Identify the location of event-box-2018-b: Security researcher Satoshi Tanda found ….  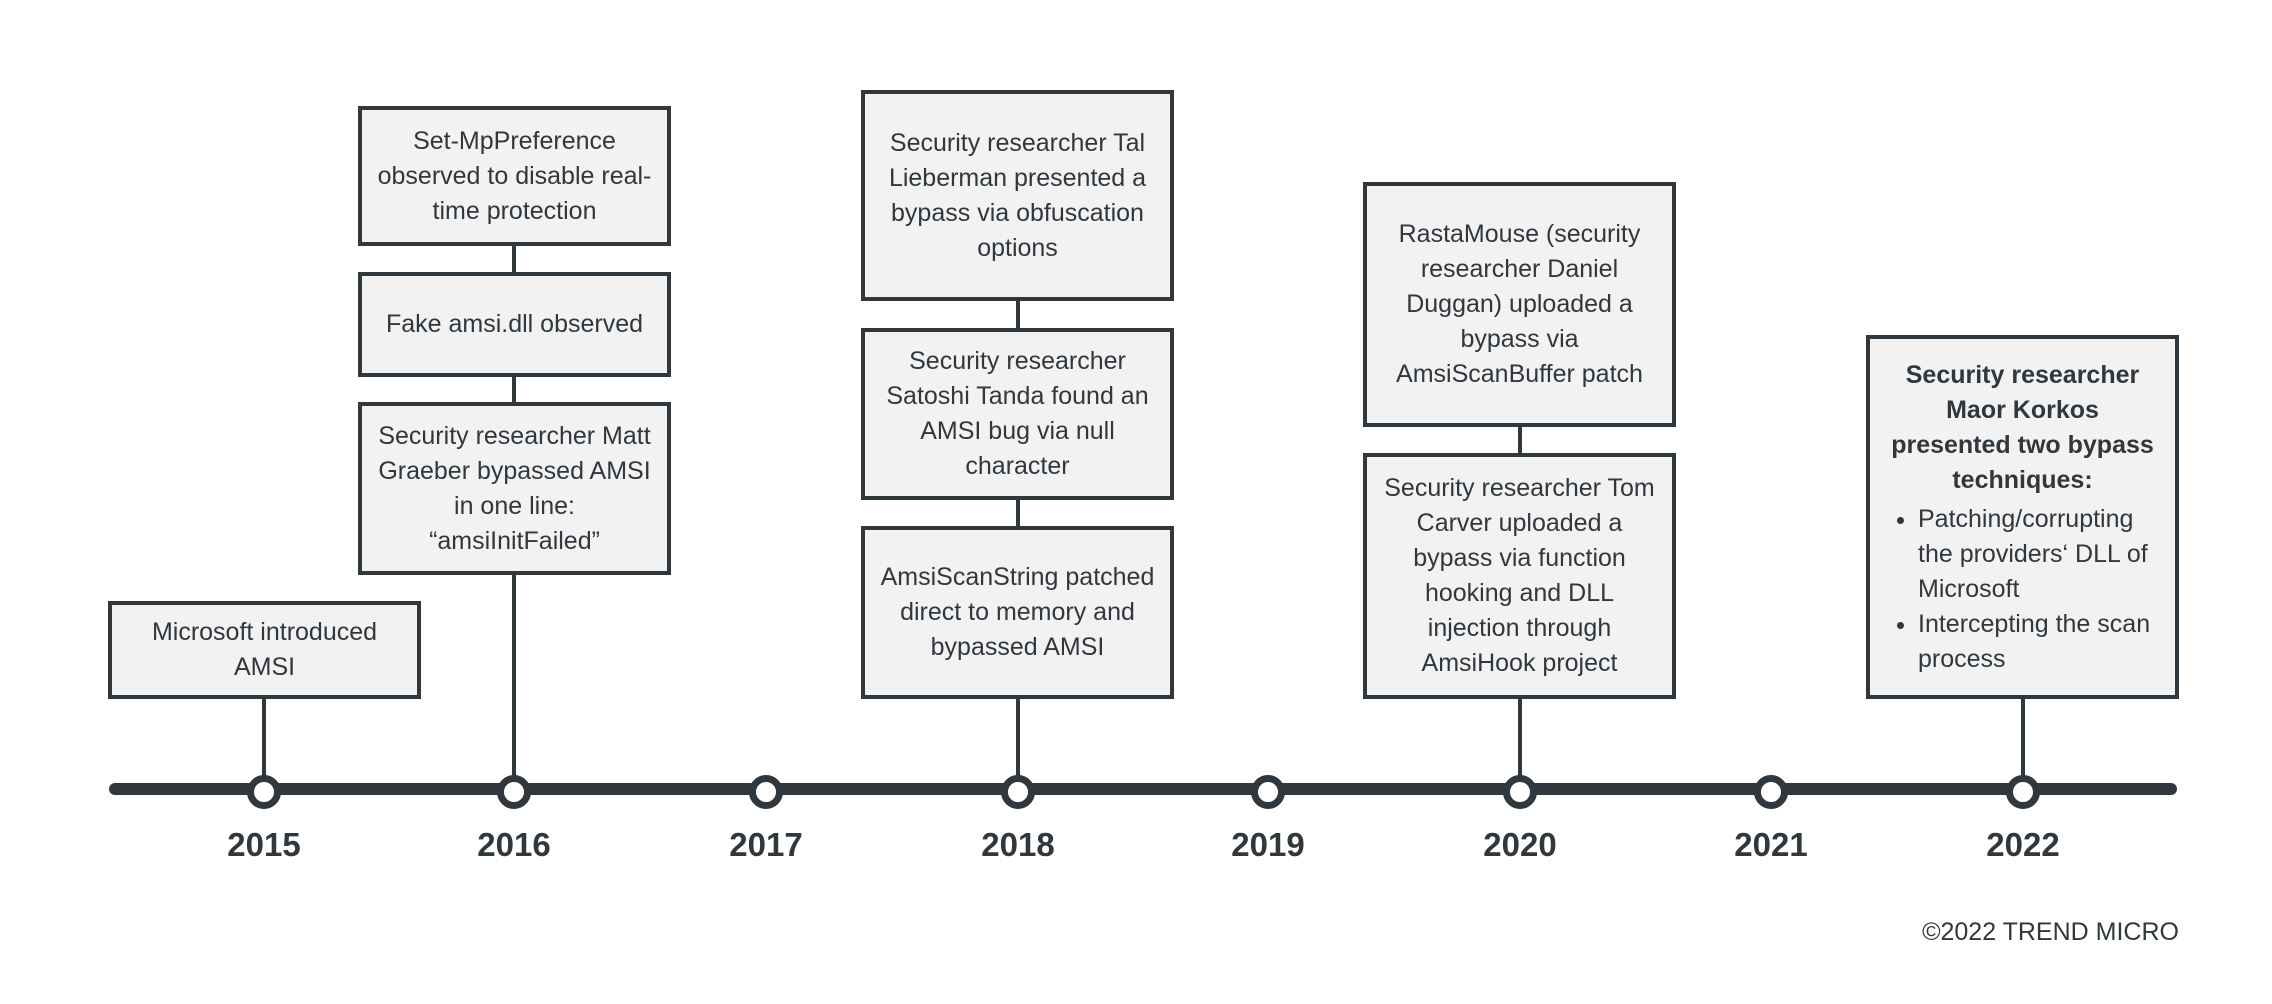
(1017, 414).